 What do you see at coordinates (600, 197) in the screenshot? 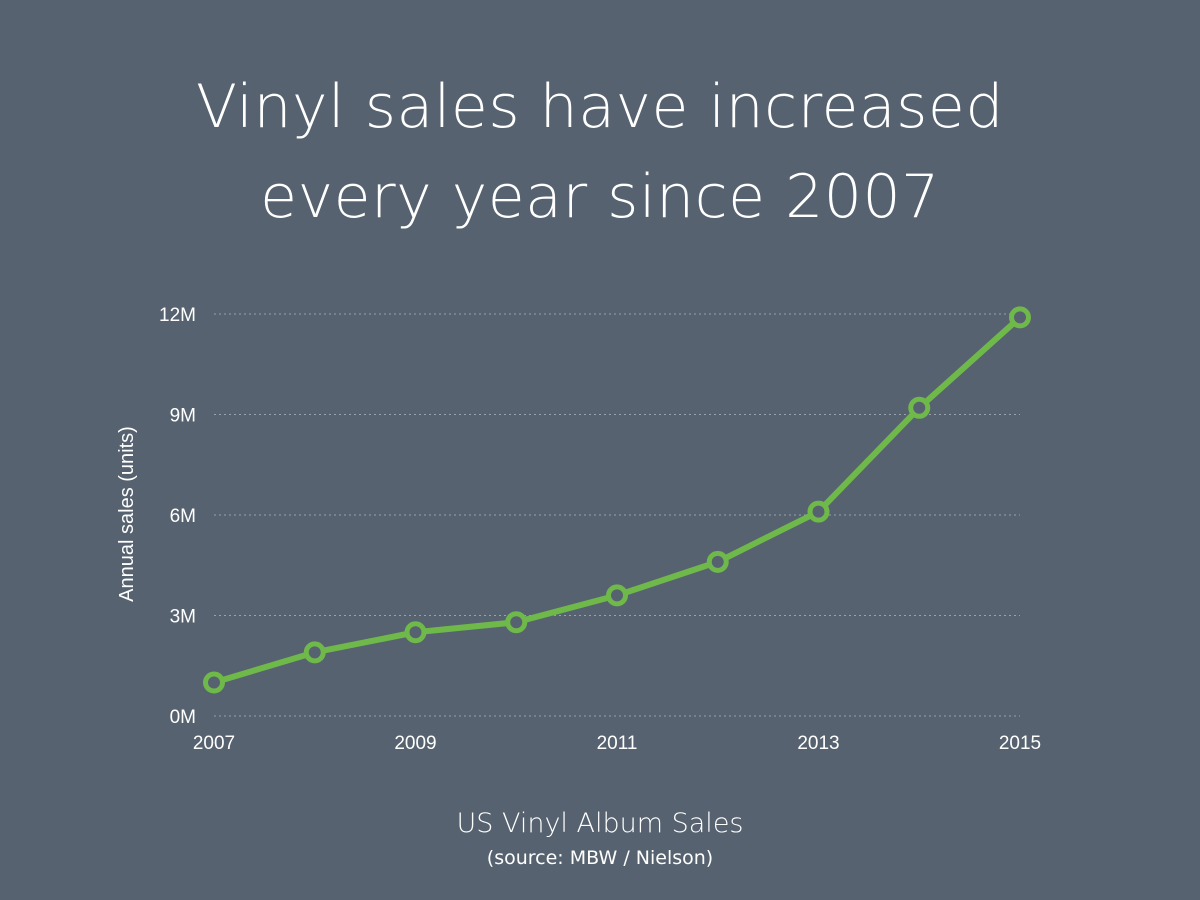
I see `chart-title-line-2: every year since 2007` at bounding box center [600, 197].